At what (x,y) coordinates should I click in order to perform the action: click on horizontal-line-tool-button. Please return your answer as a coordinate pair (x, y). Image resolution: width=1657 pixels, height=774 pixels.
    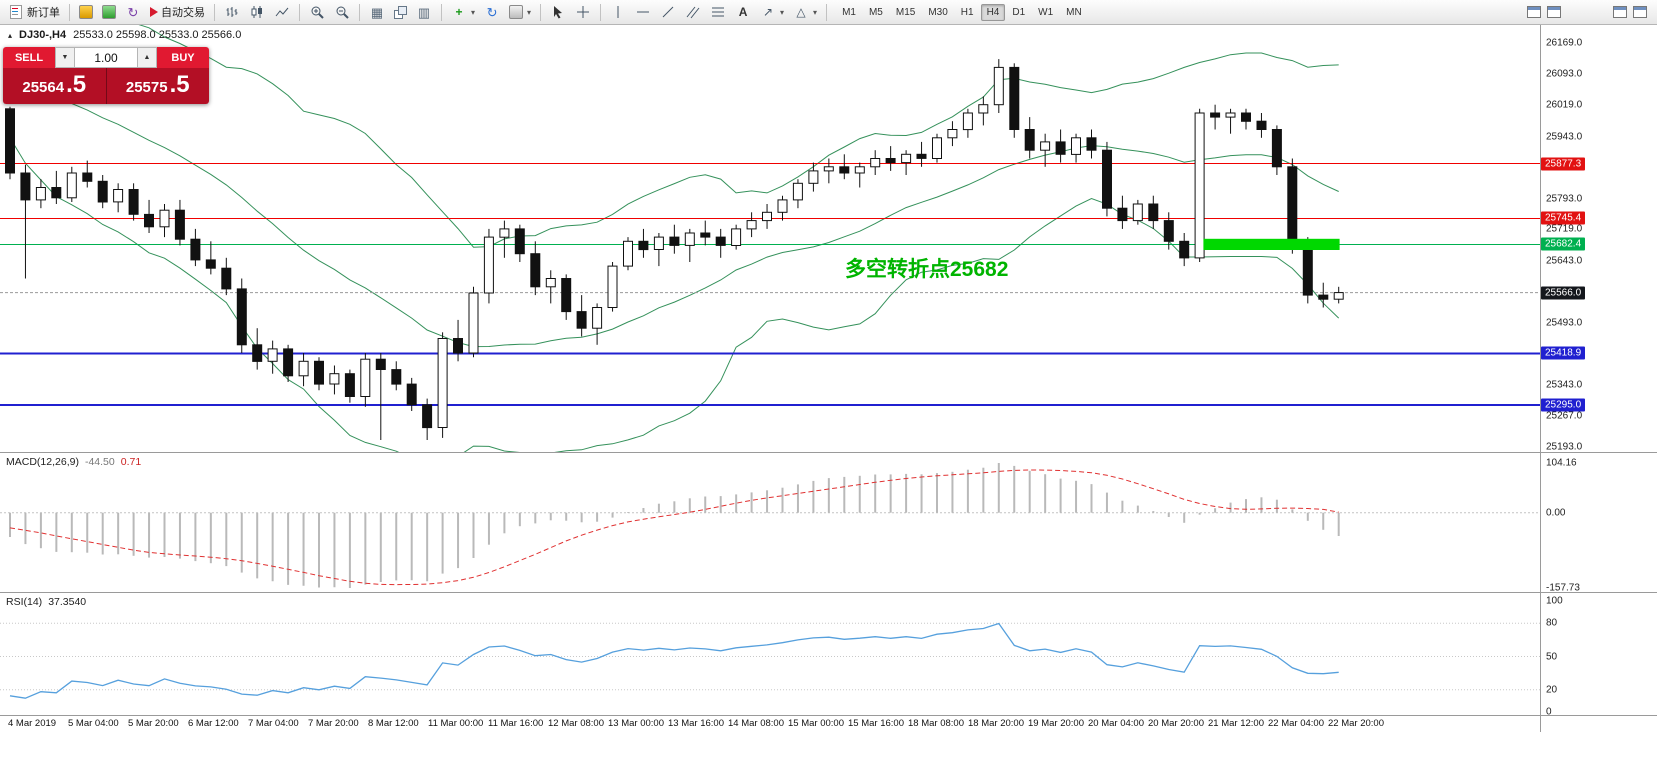
    Looking at the image, I should click on (643, 12).